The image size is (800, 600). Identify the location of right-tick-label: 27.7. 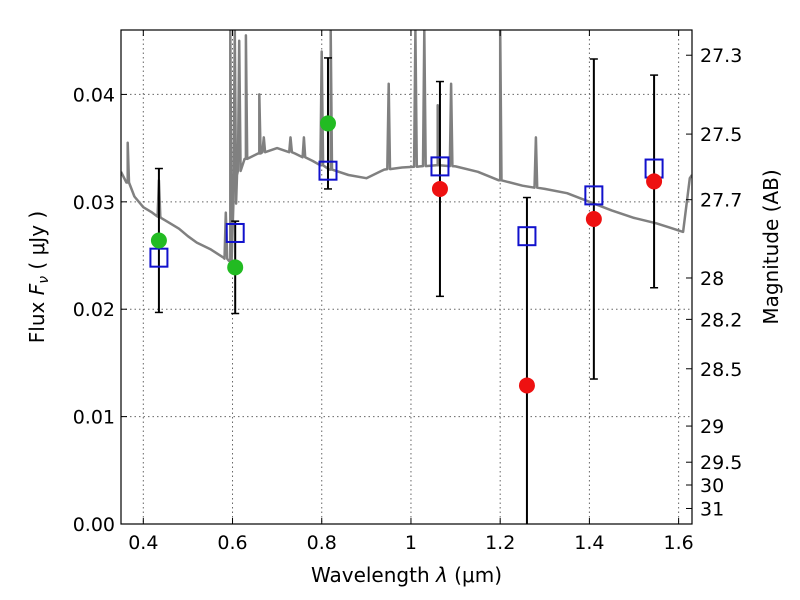
(721, 201).